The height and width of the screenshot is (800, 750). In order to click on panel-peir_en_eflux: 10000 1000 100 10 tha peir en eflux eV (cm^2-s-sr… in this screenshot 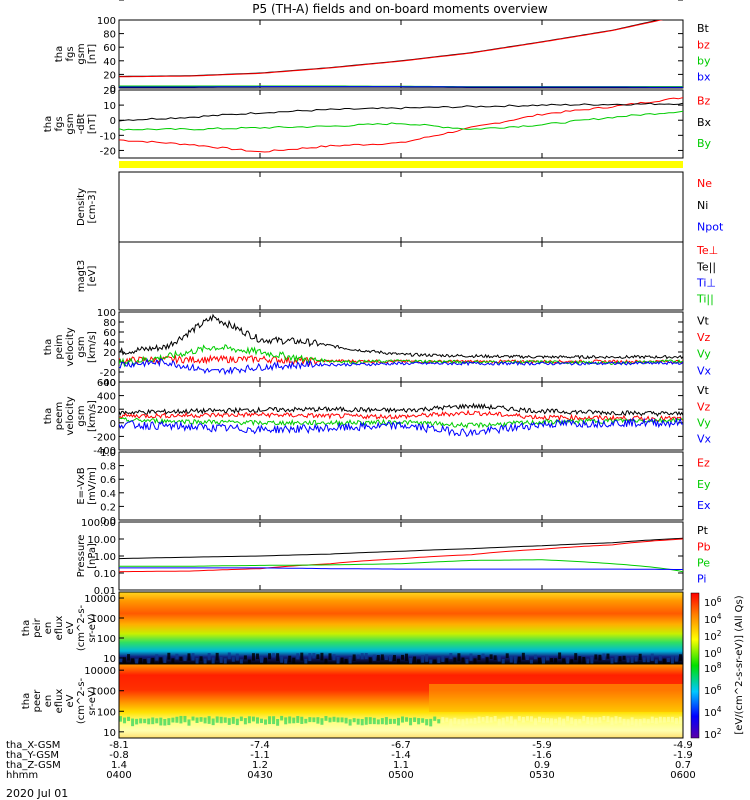, I will do `click(352, 628)`.